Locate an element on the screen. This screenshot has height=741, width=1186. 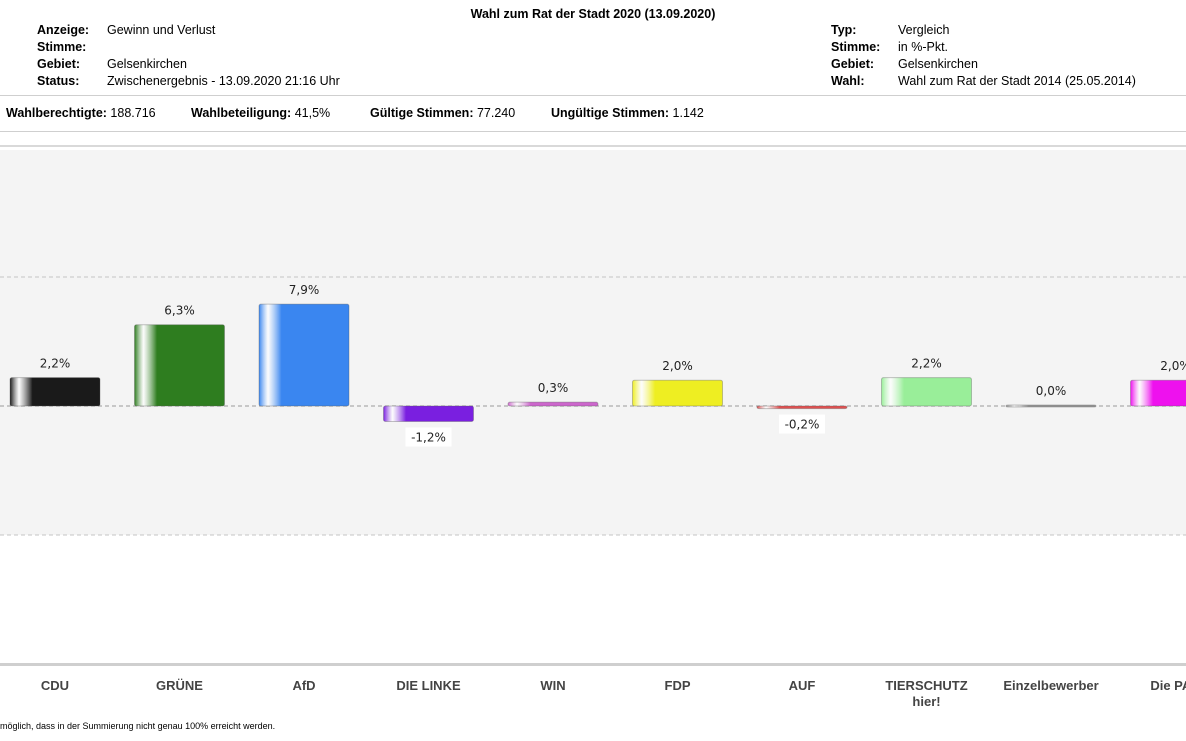
stat-wahlberechtigte: Wahlberechtigte: 188.716 is located at coordinates (81, 113).